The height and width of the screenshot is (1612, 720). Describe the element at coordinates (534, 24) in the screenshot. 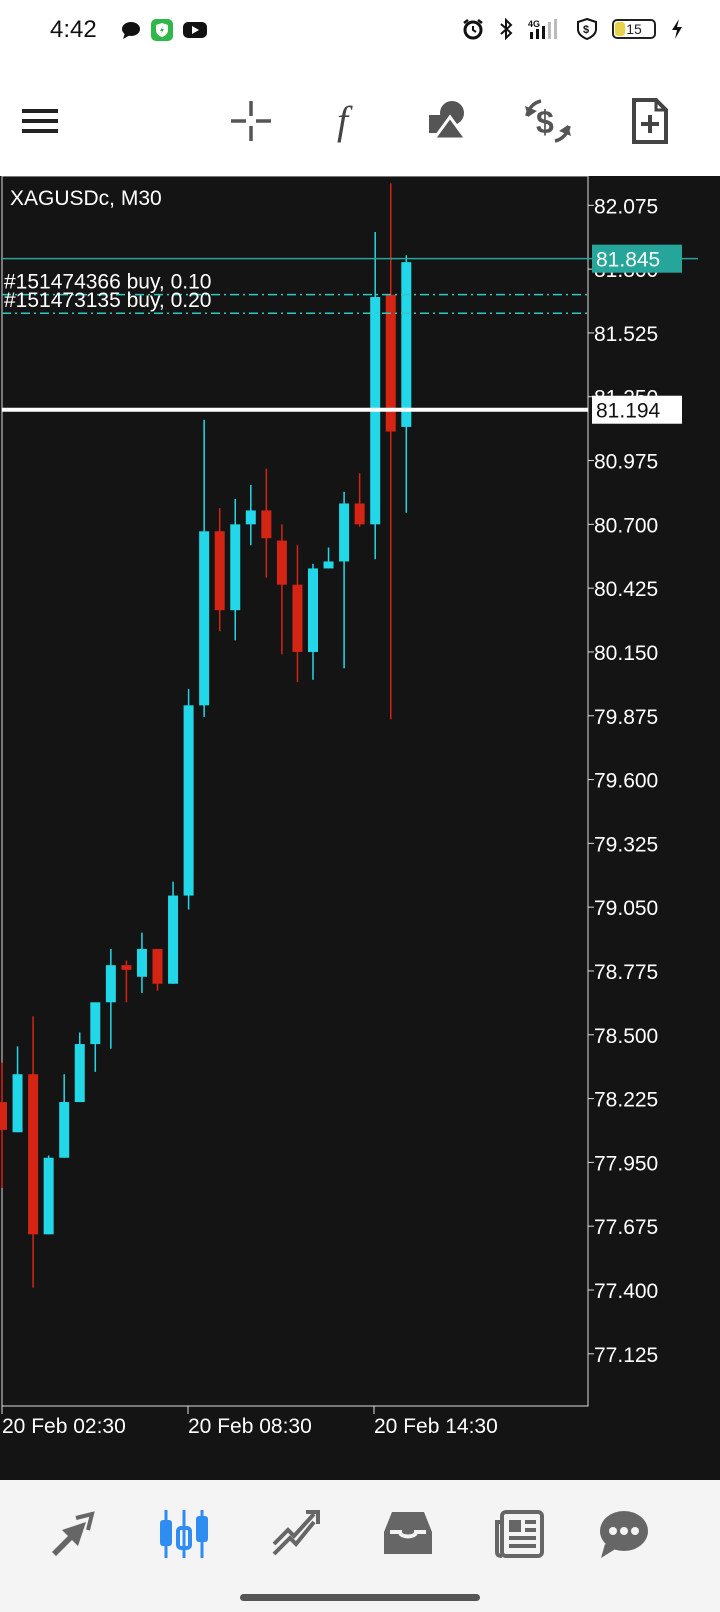

I see `svg-text: 4G` at that location.